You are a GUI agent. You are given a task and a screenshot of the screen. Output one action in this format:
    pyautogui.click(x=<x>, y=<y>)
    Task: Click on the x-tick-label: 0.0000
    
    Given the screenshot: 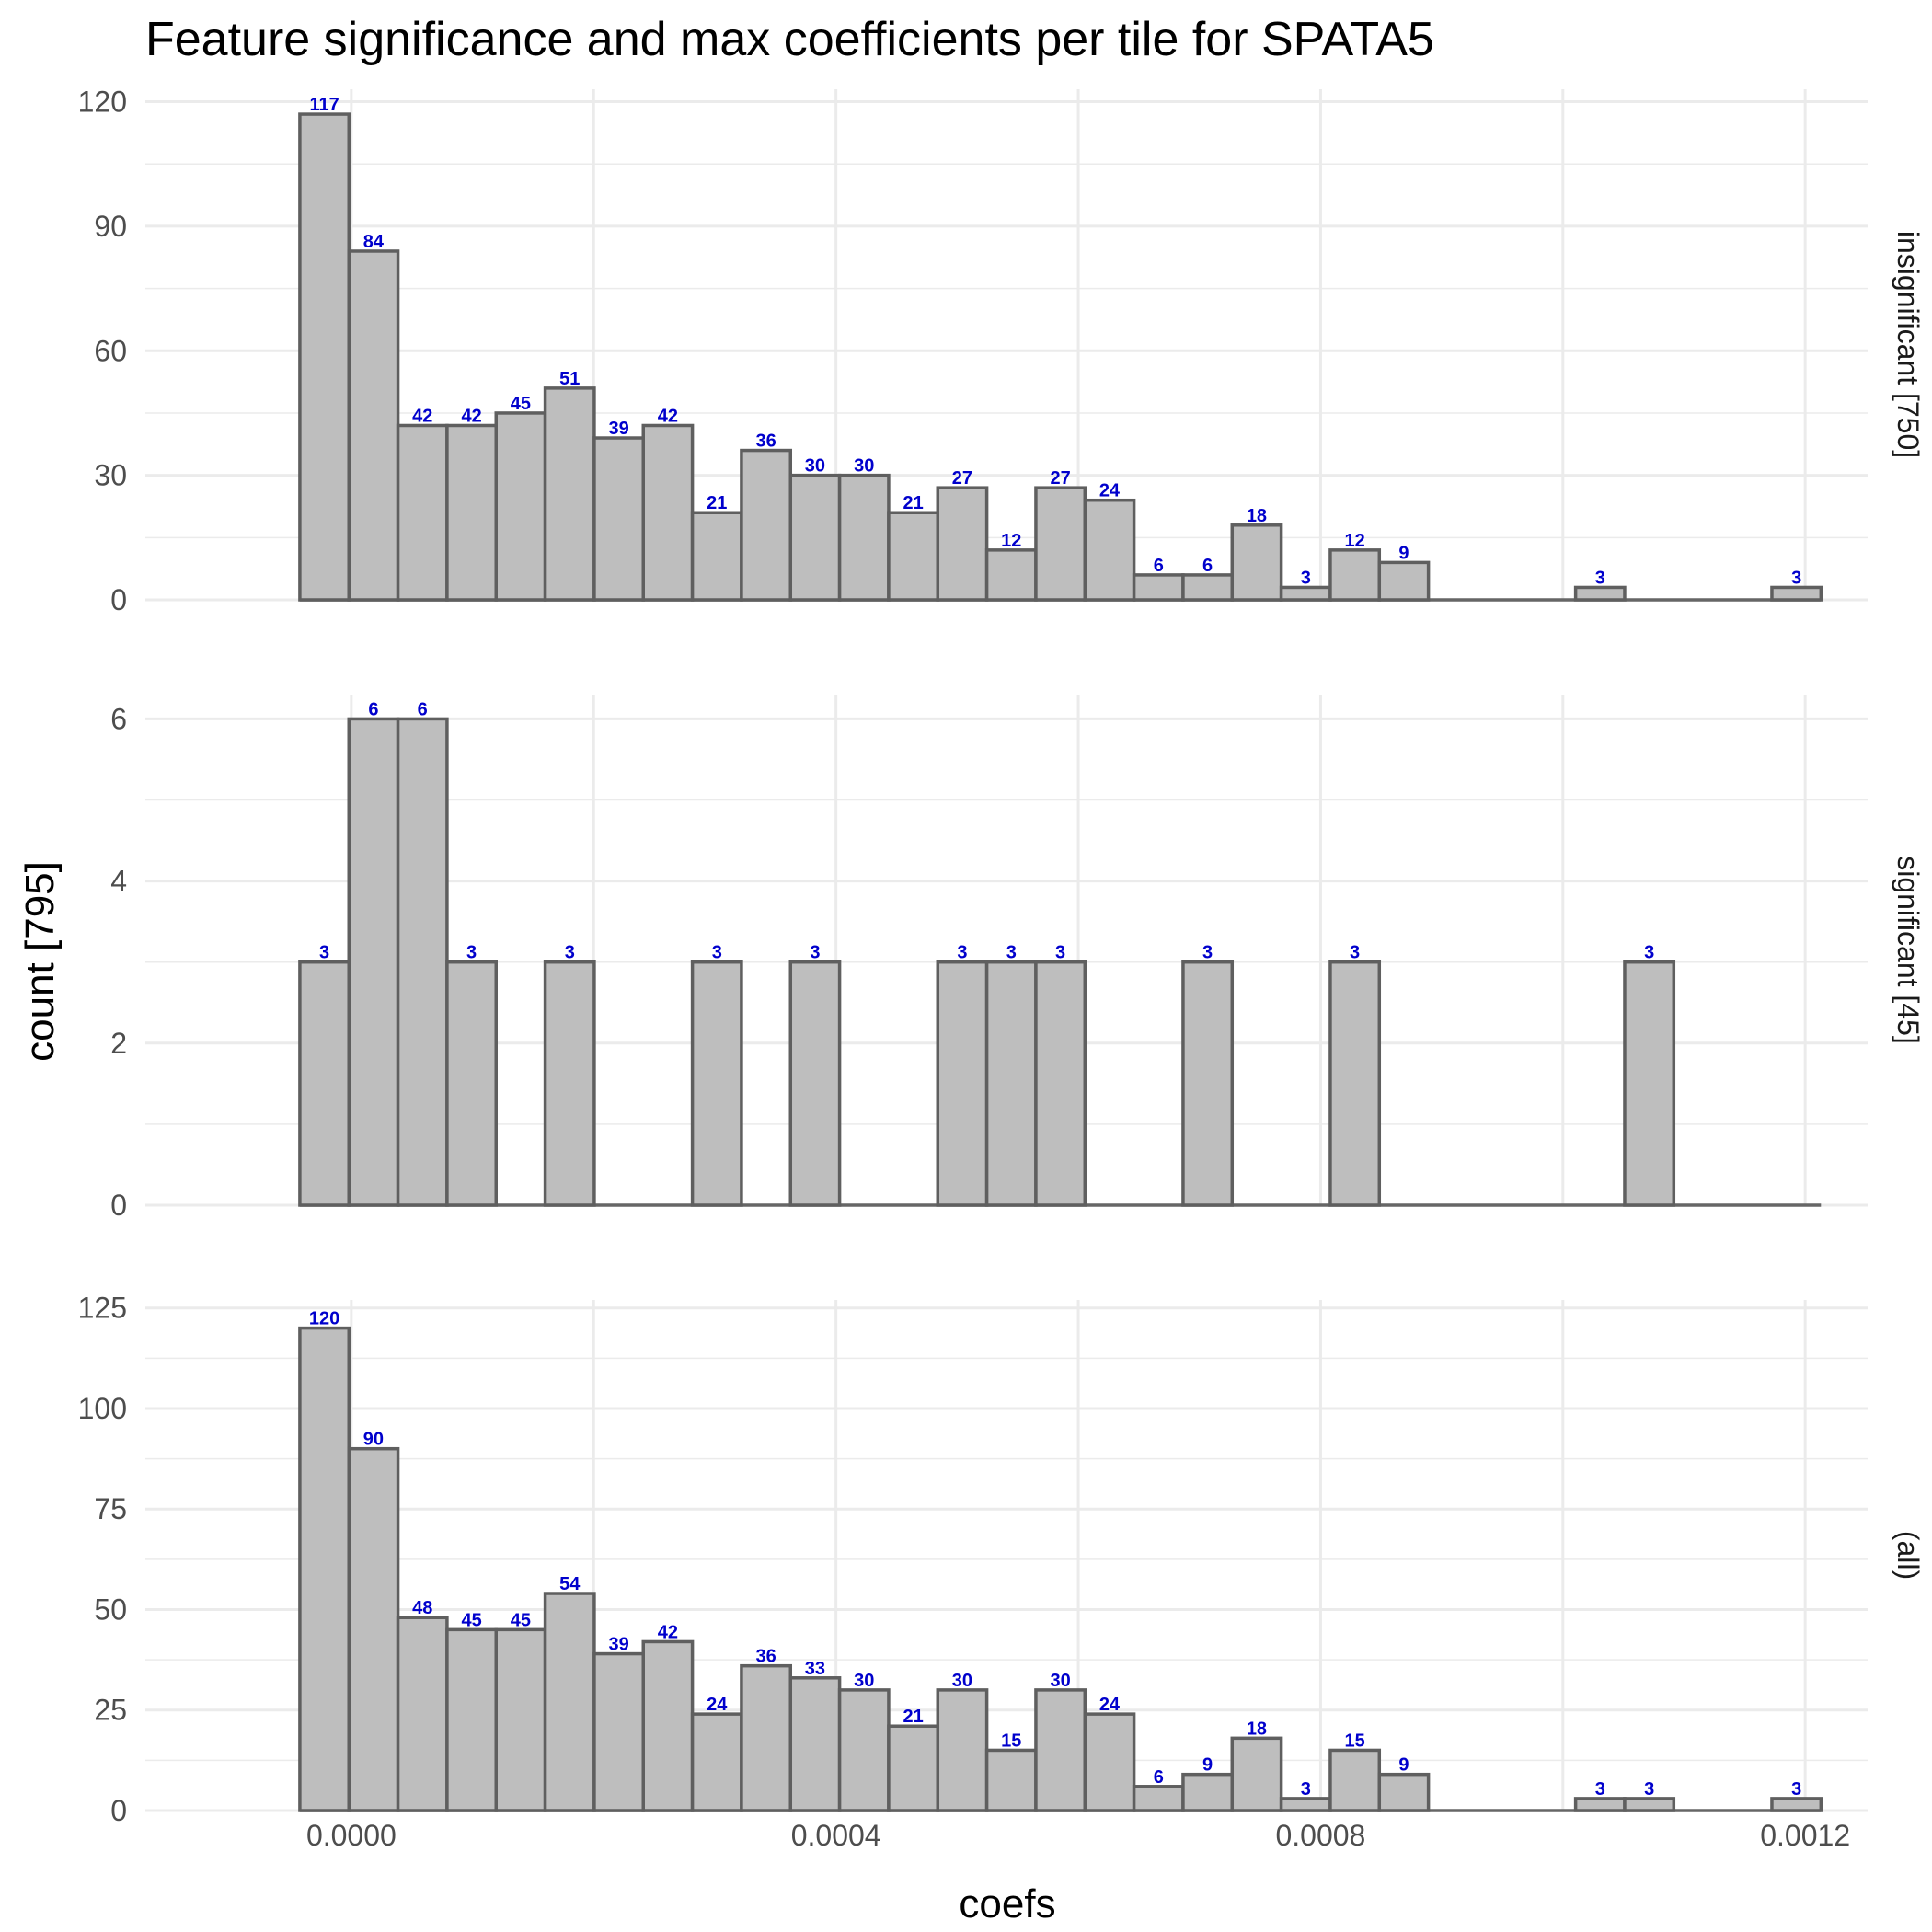 What is the action you would take?
    pyautogui.click(x=351, y=1835)
    